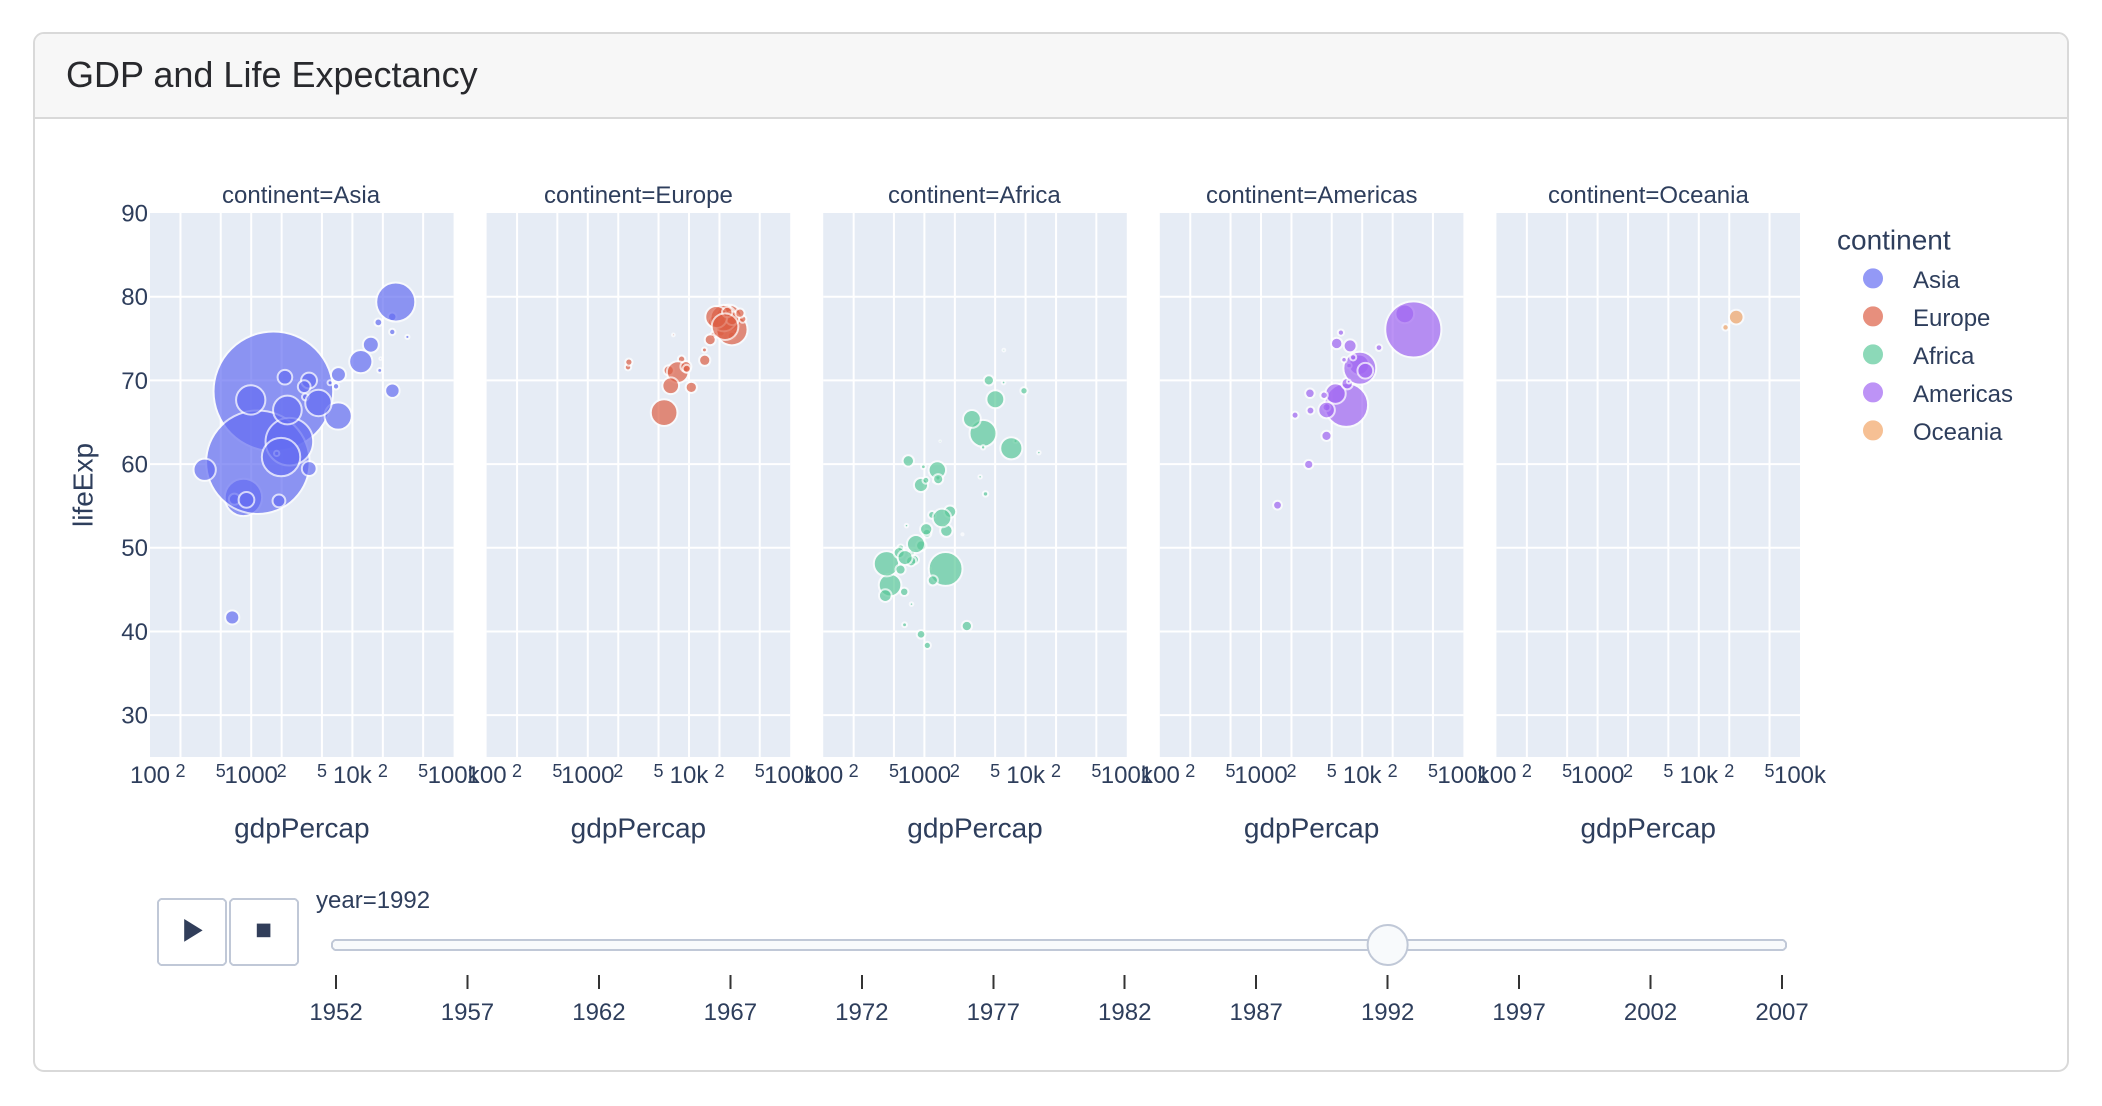 The height and width of the screenshot is (1106, 2102). What do you see at coordinates (974, 195) in the screenshot?
I see `svg-text: continent=Africa` at bounding box center [974, 195].